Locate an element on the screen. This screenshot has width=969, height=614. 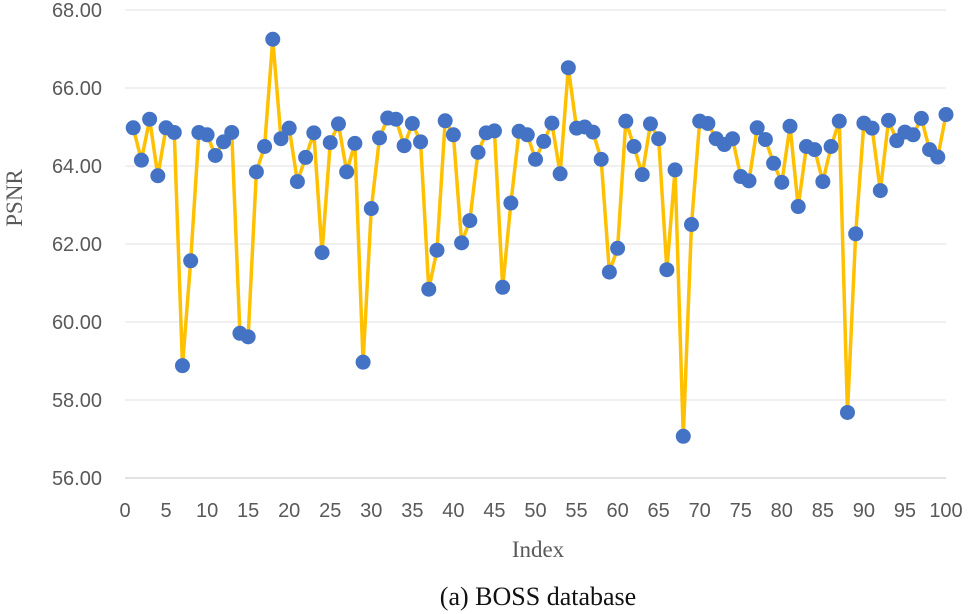
y-tick-label: 68.00 is located at coordinates (77, 11).